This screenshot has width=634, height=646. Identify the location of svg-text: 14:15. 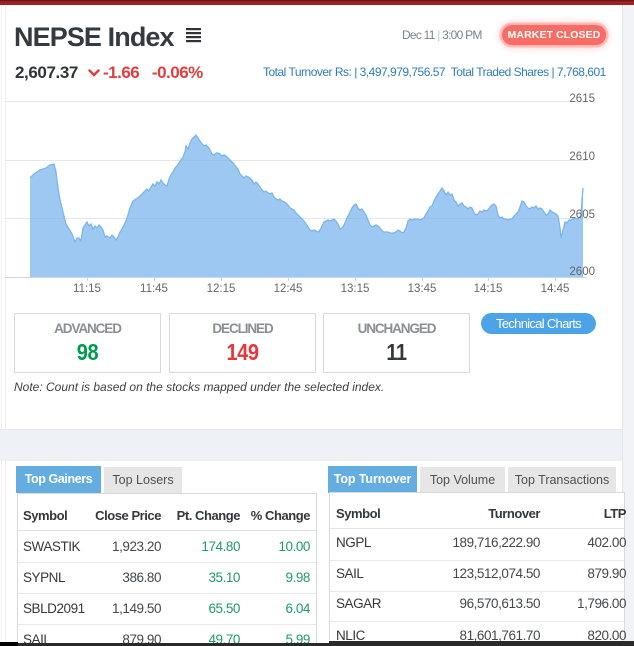
(488, 289).